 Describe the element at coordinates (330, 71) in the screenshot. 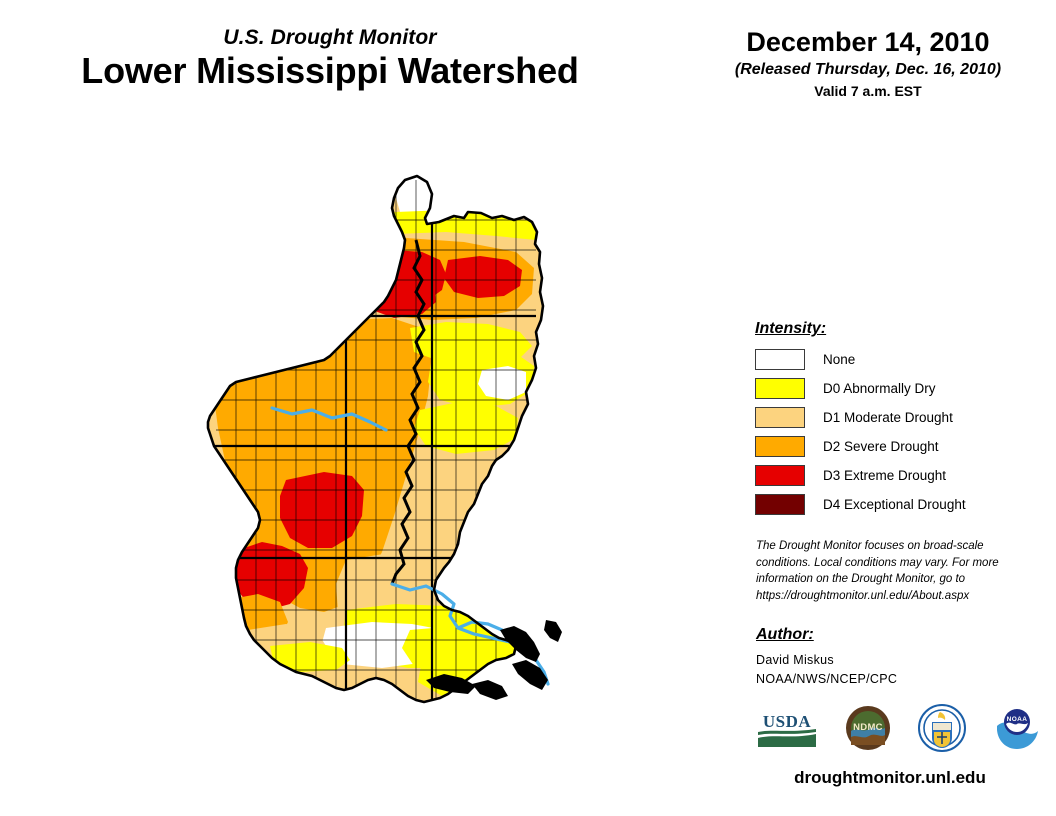

I see `page-title: Lower Mississippi Watershed` at that location.